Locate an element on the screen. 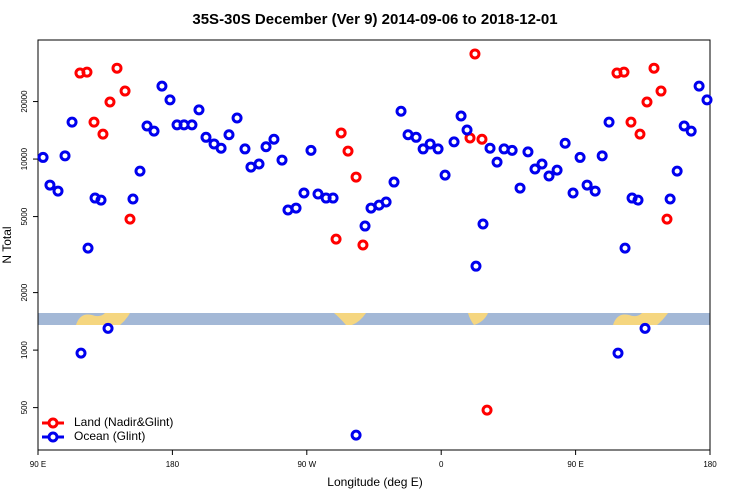  y-axis-label: N Total is located at coordinates (7, 244).